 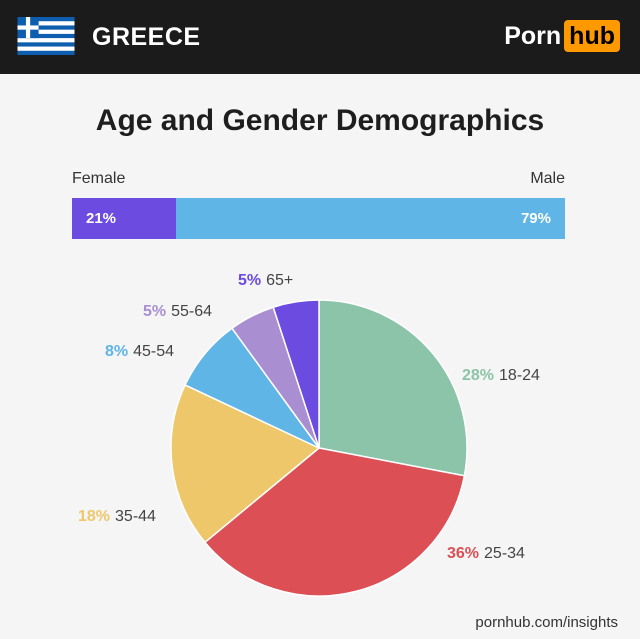 I want to click on slice-label-45-54: 8% 45-54, so click(x=139, y=352).